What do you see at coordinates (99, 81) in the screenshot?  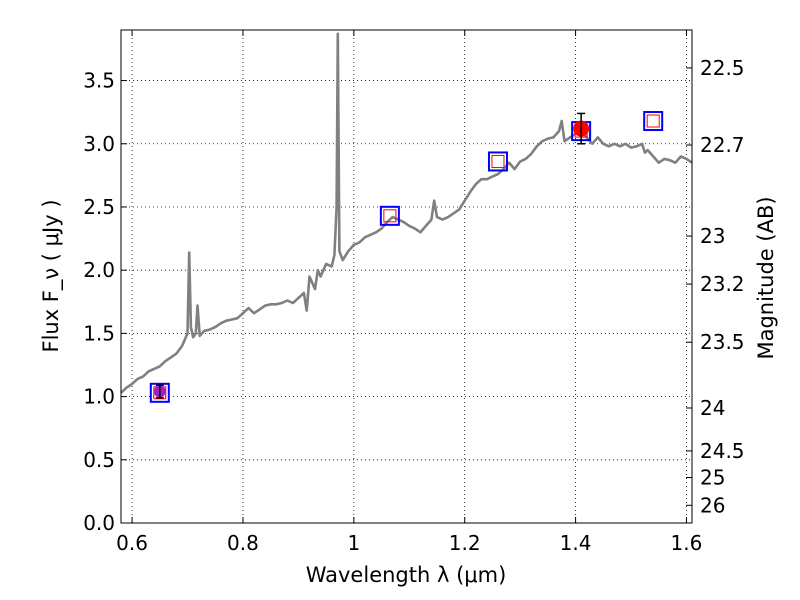 I see `y-tick-label: 3.5` at bounding box center [99, 81].